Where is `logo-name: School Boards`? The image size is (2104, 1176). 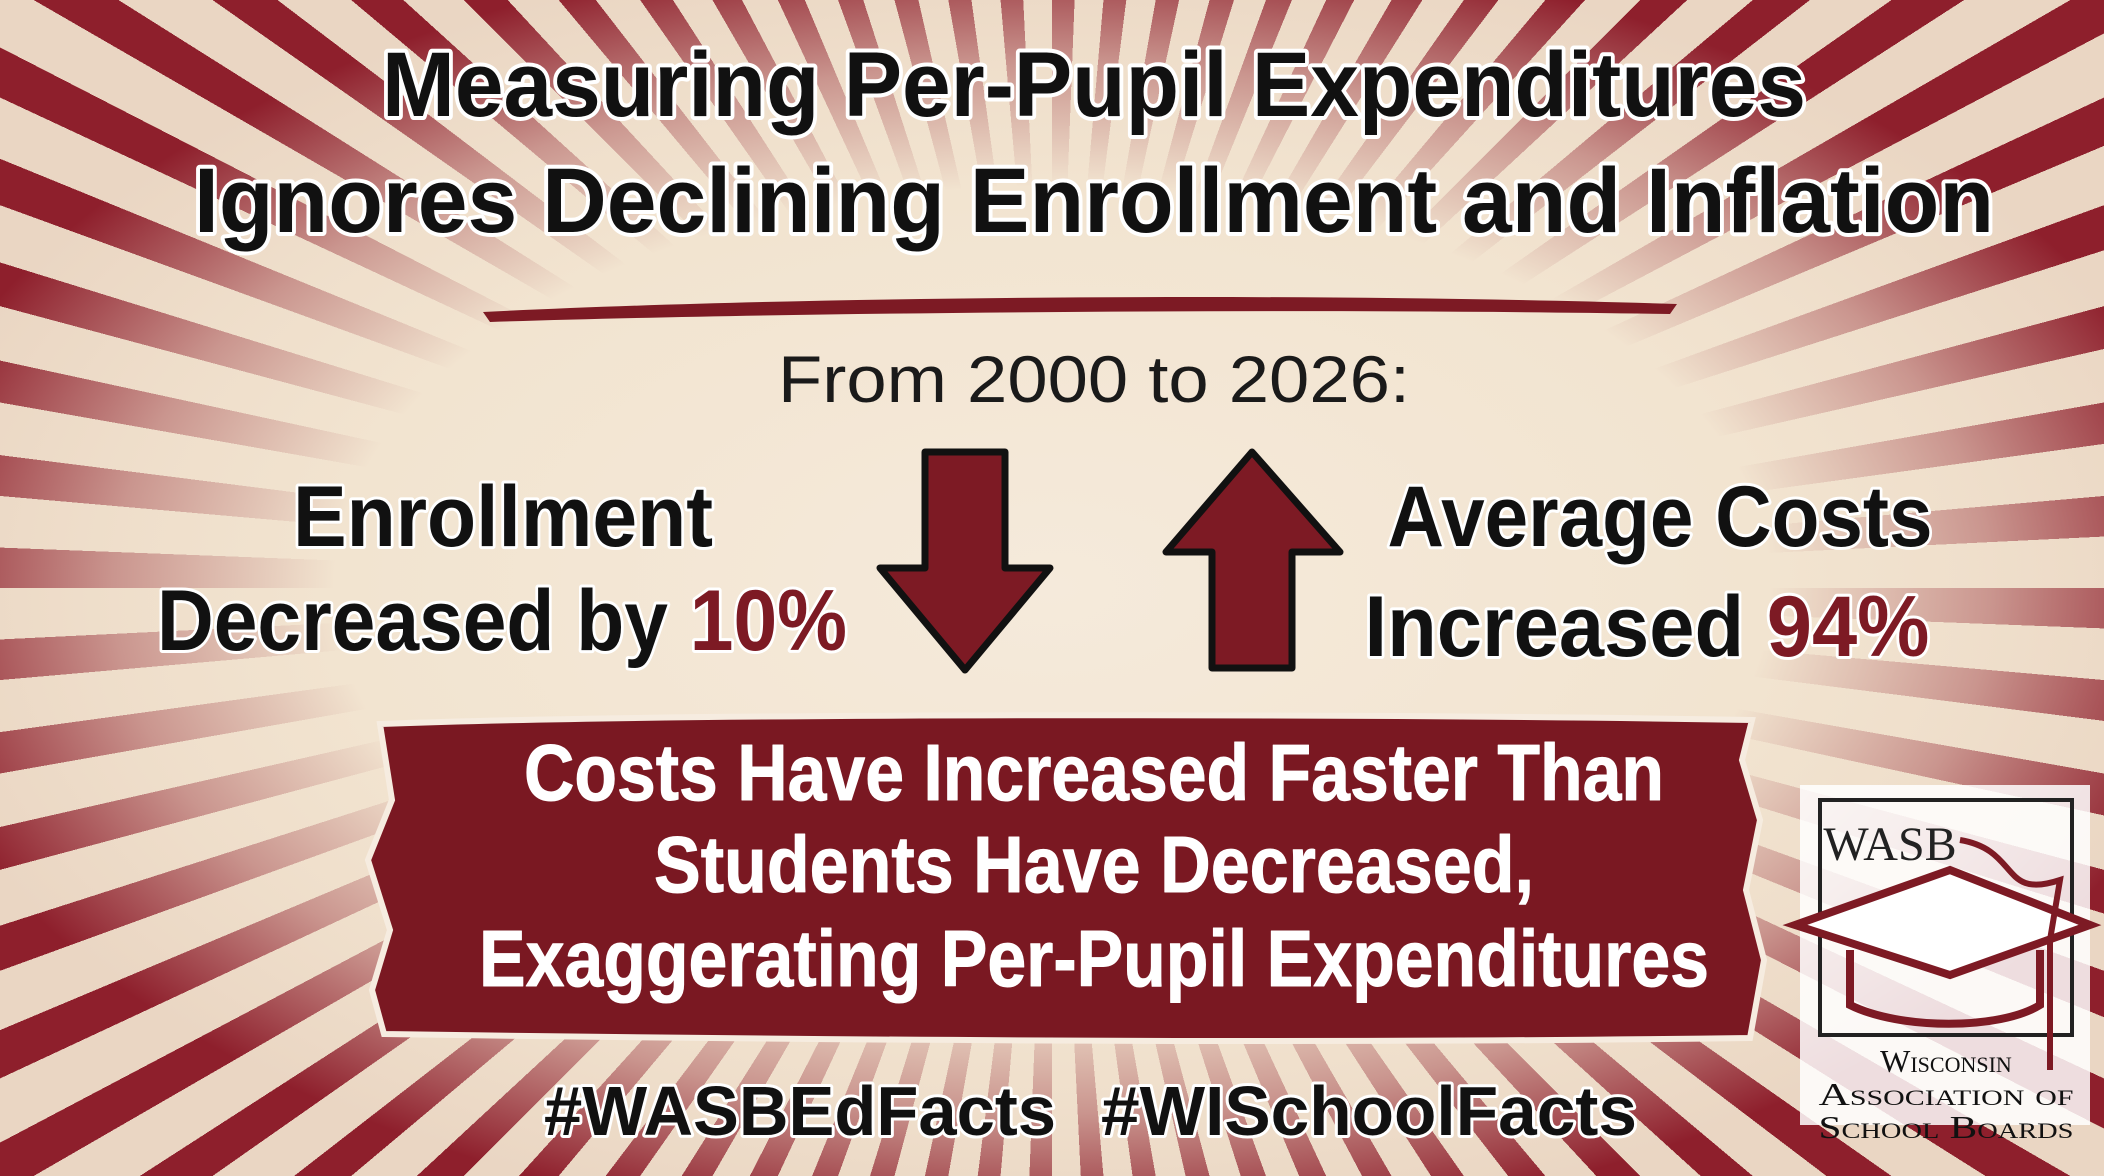 logo-name: School Boards is located at coordinates (1946, 1127).